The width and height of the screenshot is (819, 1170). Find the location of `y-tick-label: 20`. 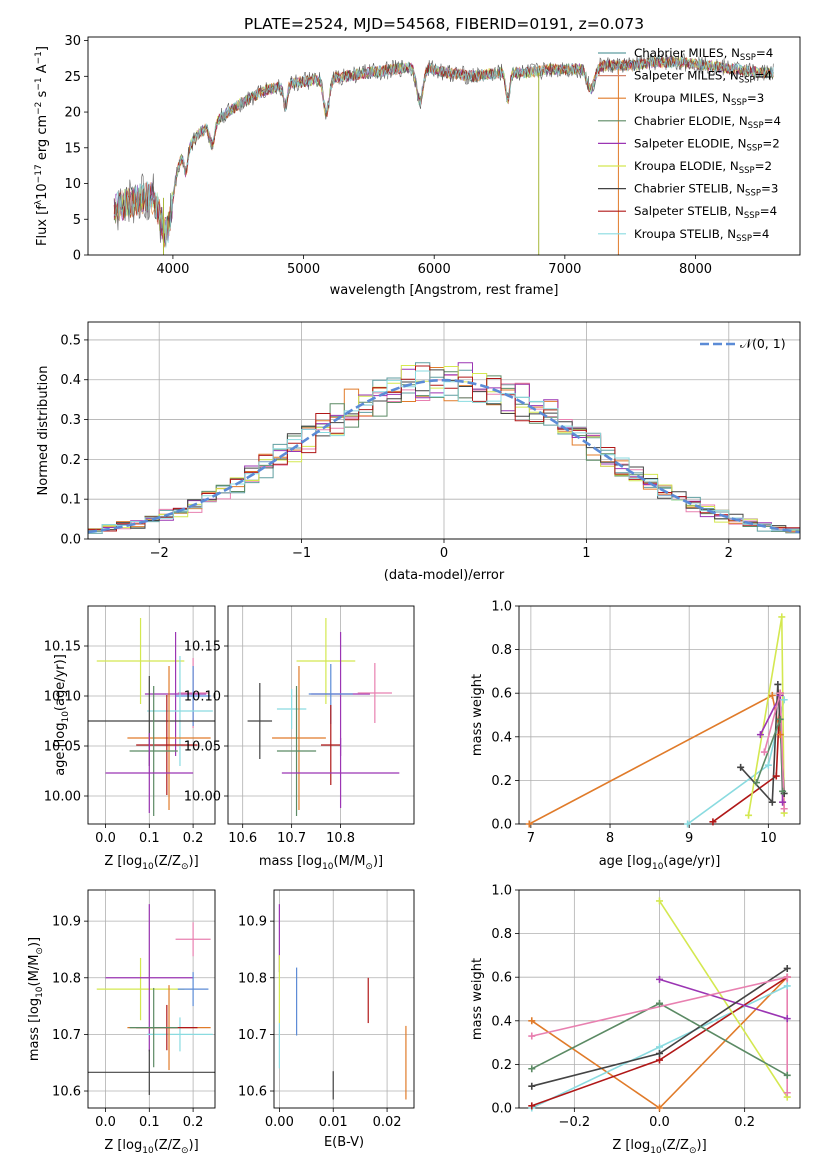

y-tick-label: 20 is located at coordinates (72, 113).